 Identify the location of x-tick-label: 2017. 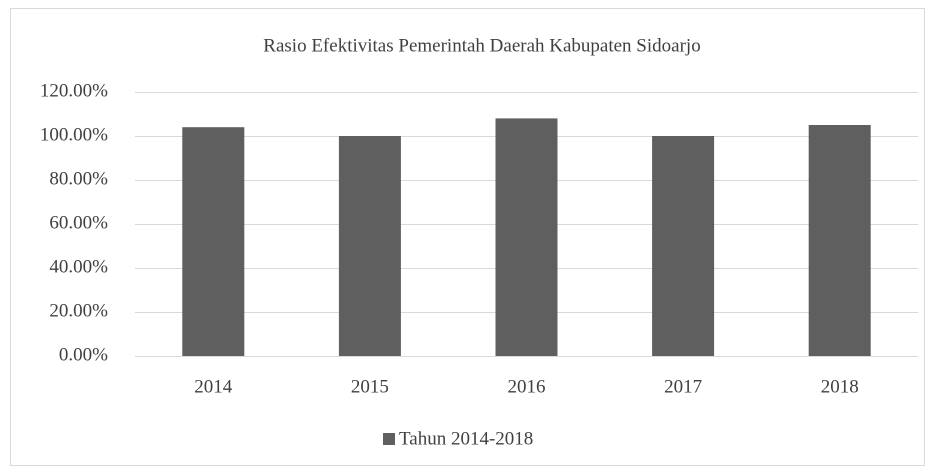
(683, 386).